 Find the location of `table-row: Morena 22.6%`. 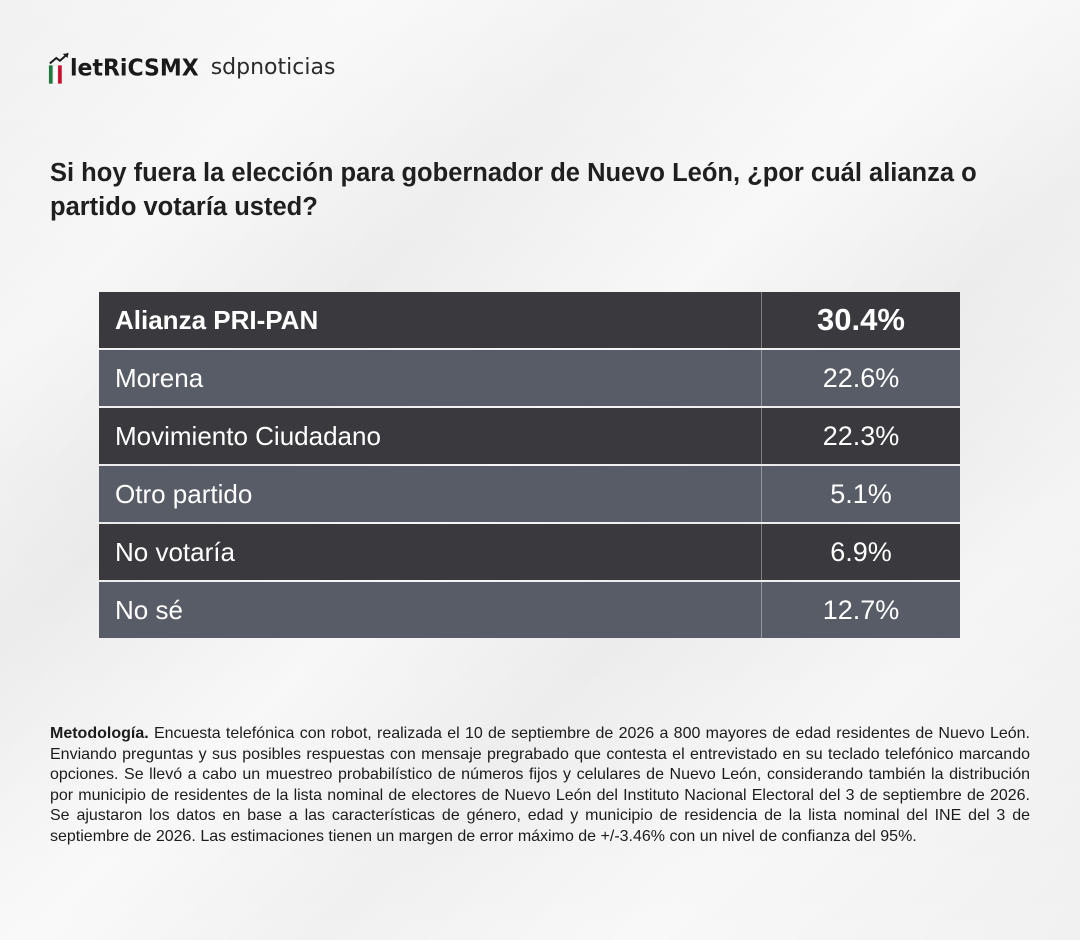

table-row: Morena 22.6% is located at coordinates (529, 378).